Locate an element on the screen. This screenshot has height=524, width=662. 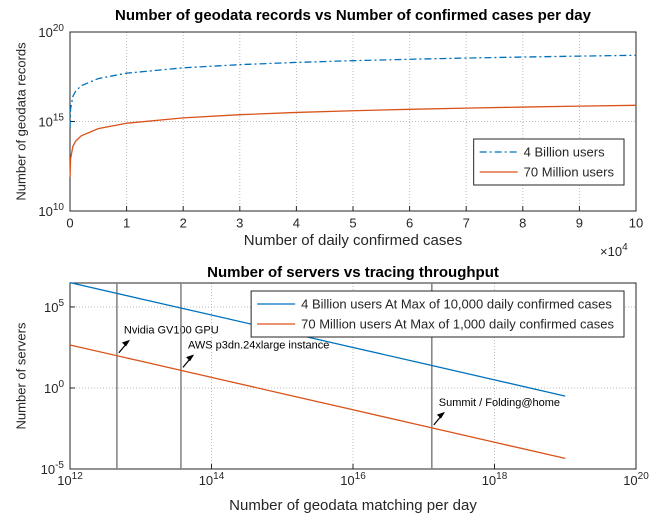
y-tick-label: 10⁰ is located at coordinates (54, 388).